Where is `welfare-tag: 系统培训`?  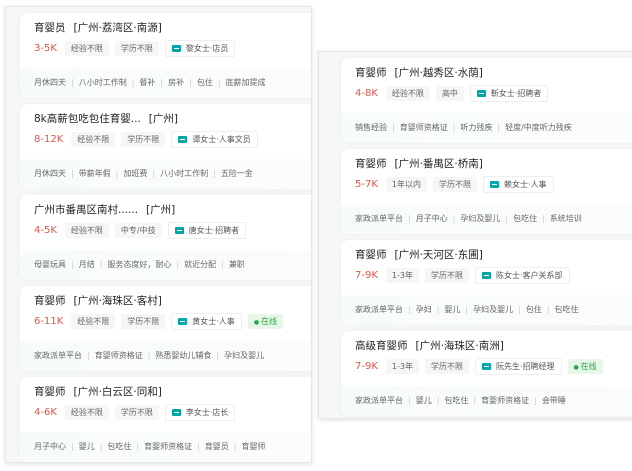
welfare-tag: 系统培训 is located at coordinates (565, 218).